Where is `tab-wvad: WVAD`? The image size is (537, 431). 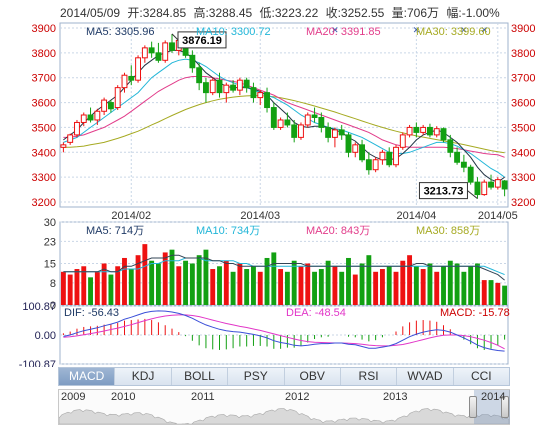 tab-wvad: WVAD is located at coordinates (425, 376).